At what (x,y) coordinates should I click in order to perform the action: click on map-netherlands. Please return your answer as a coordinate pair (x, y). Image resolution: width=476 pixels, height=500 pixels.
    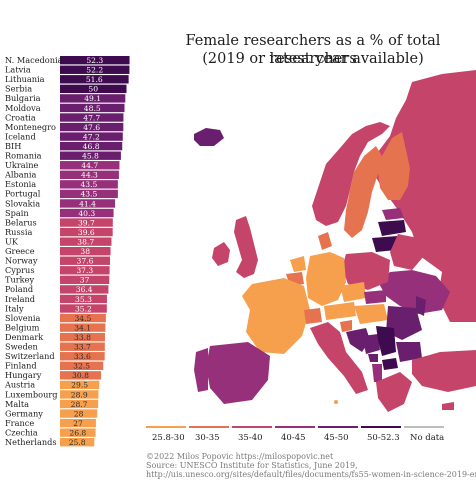
    Looking at the image, I should click on (298, 264).